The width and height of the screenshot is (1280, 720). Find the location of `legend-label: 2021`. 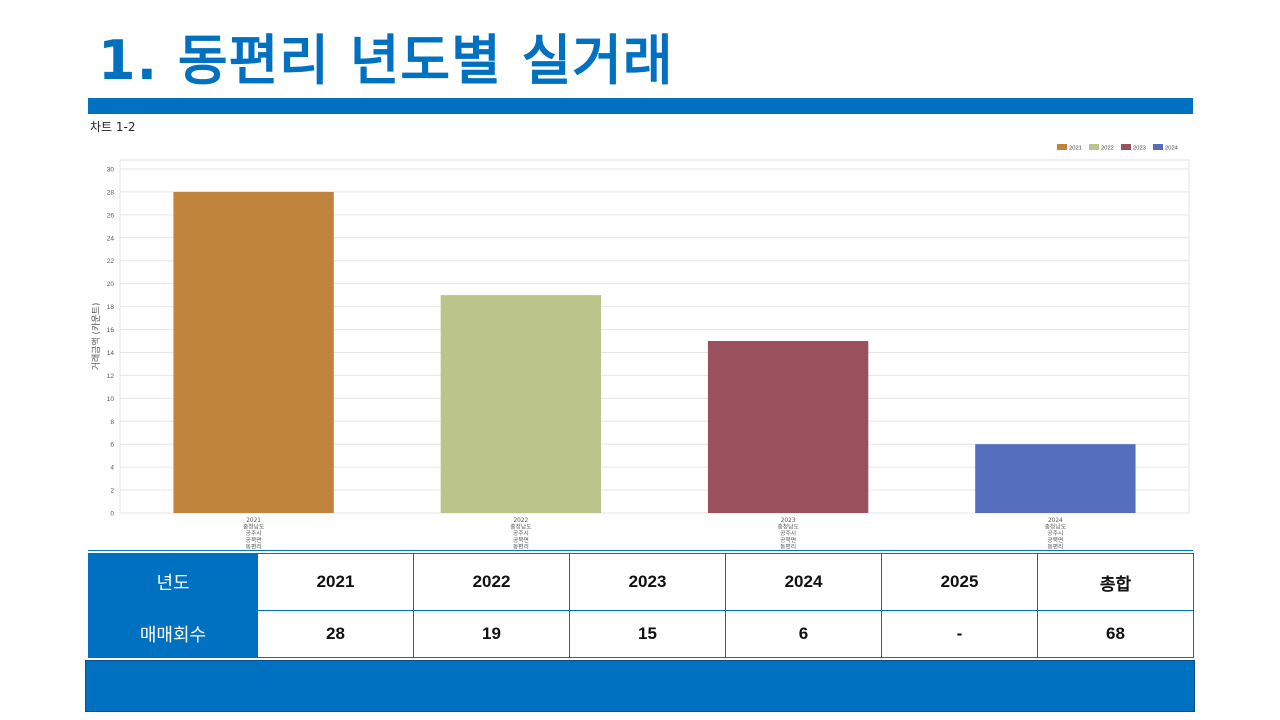

legend-label: 2021 is located at coordinates (1075, 149).